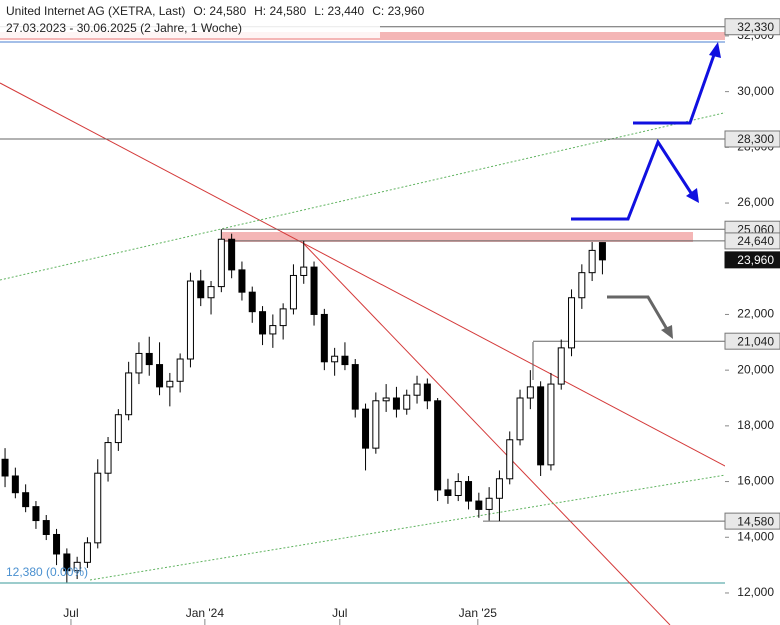  I want to click on header-bg, so click(190, 19).